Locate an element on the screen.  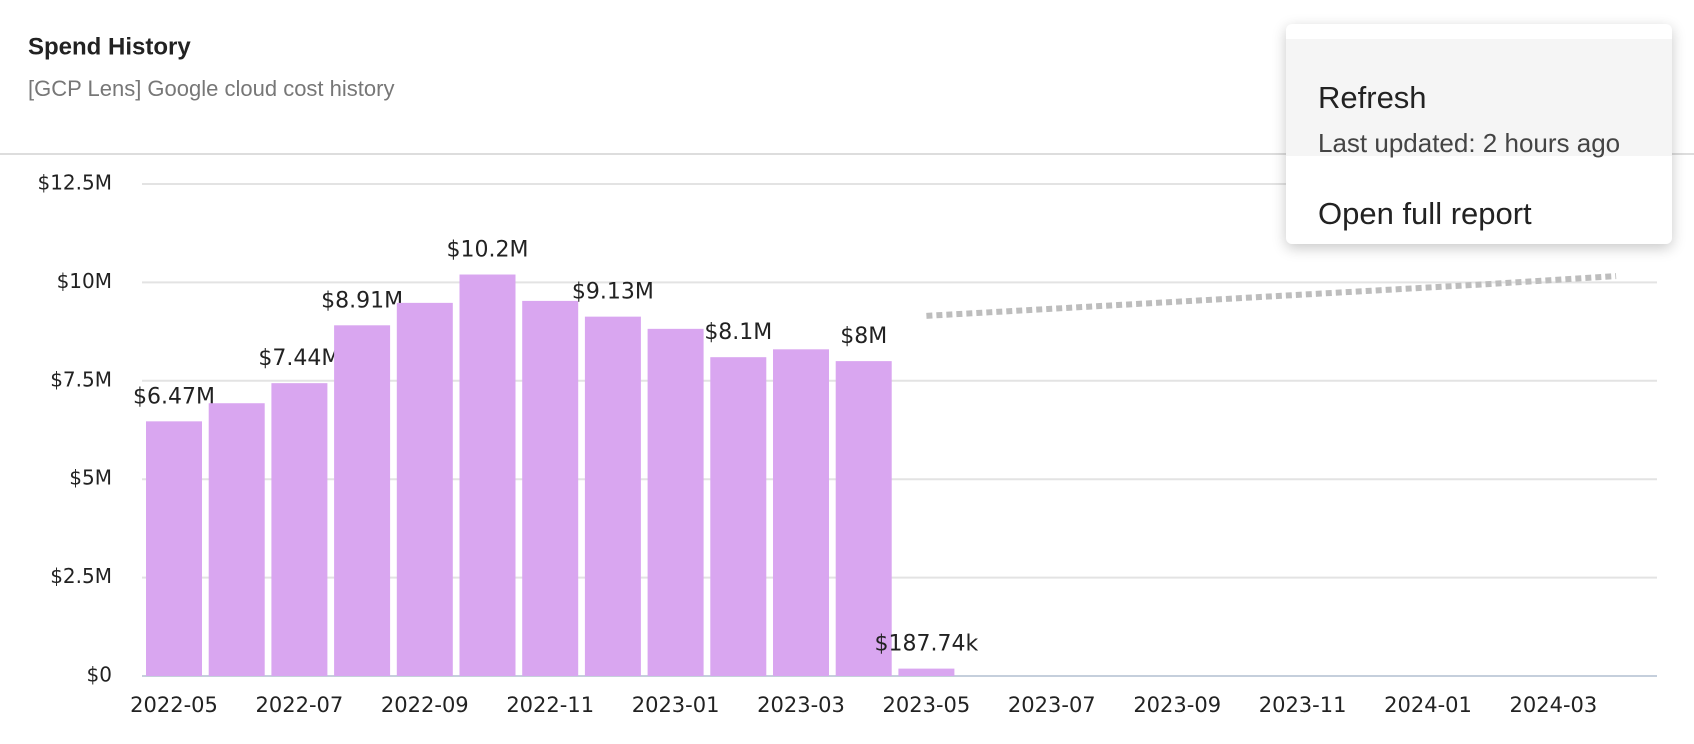
x-tick-label: 2023-07 is located at coordinates (1052, 705).